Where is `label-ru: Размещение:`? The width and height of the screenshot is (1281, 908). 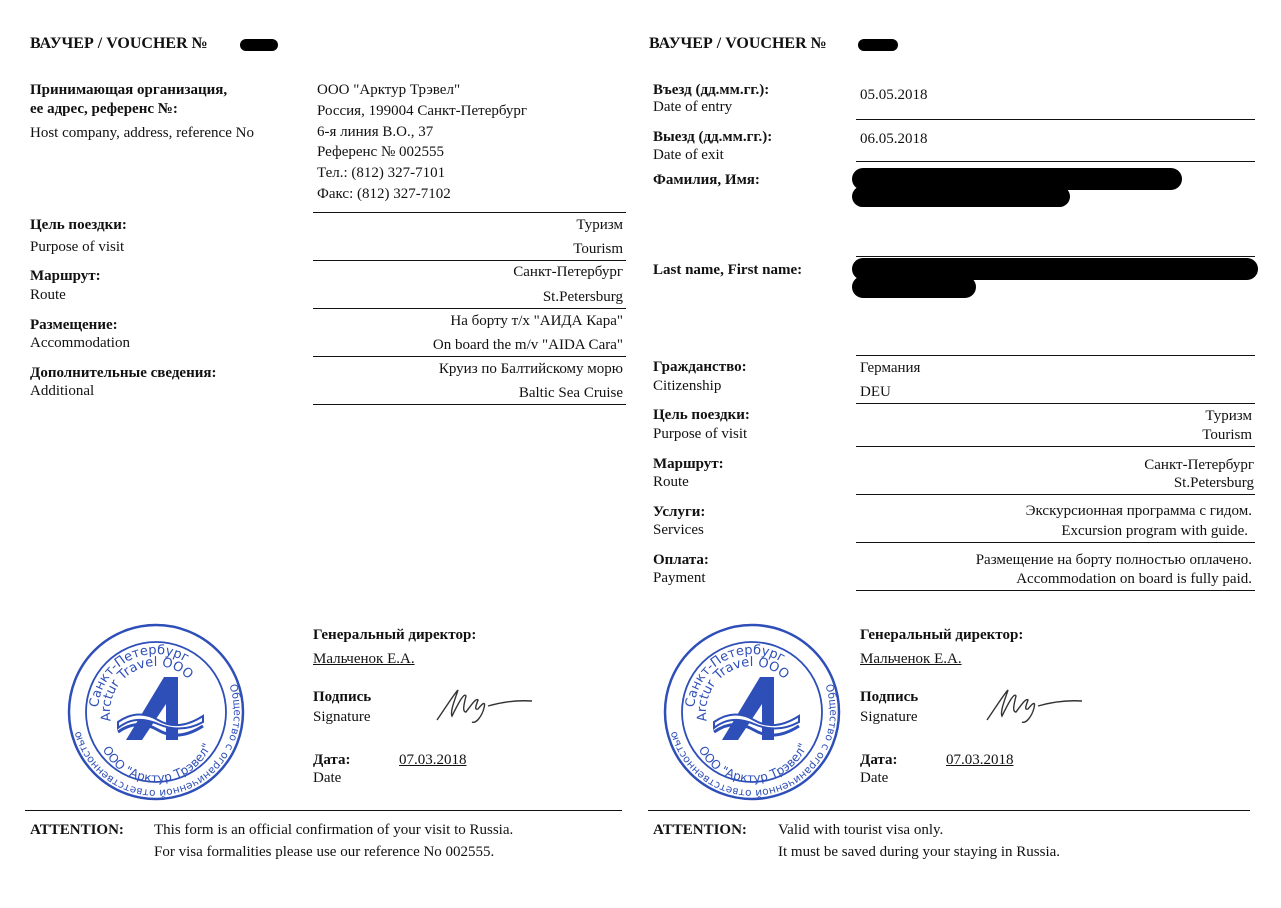 label-ru: Размещение: is located at coordinates (74, 325).